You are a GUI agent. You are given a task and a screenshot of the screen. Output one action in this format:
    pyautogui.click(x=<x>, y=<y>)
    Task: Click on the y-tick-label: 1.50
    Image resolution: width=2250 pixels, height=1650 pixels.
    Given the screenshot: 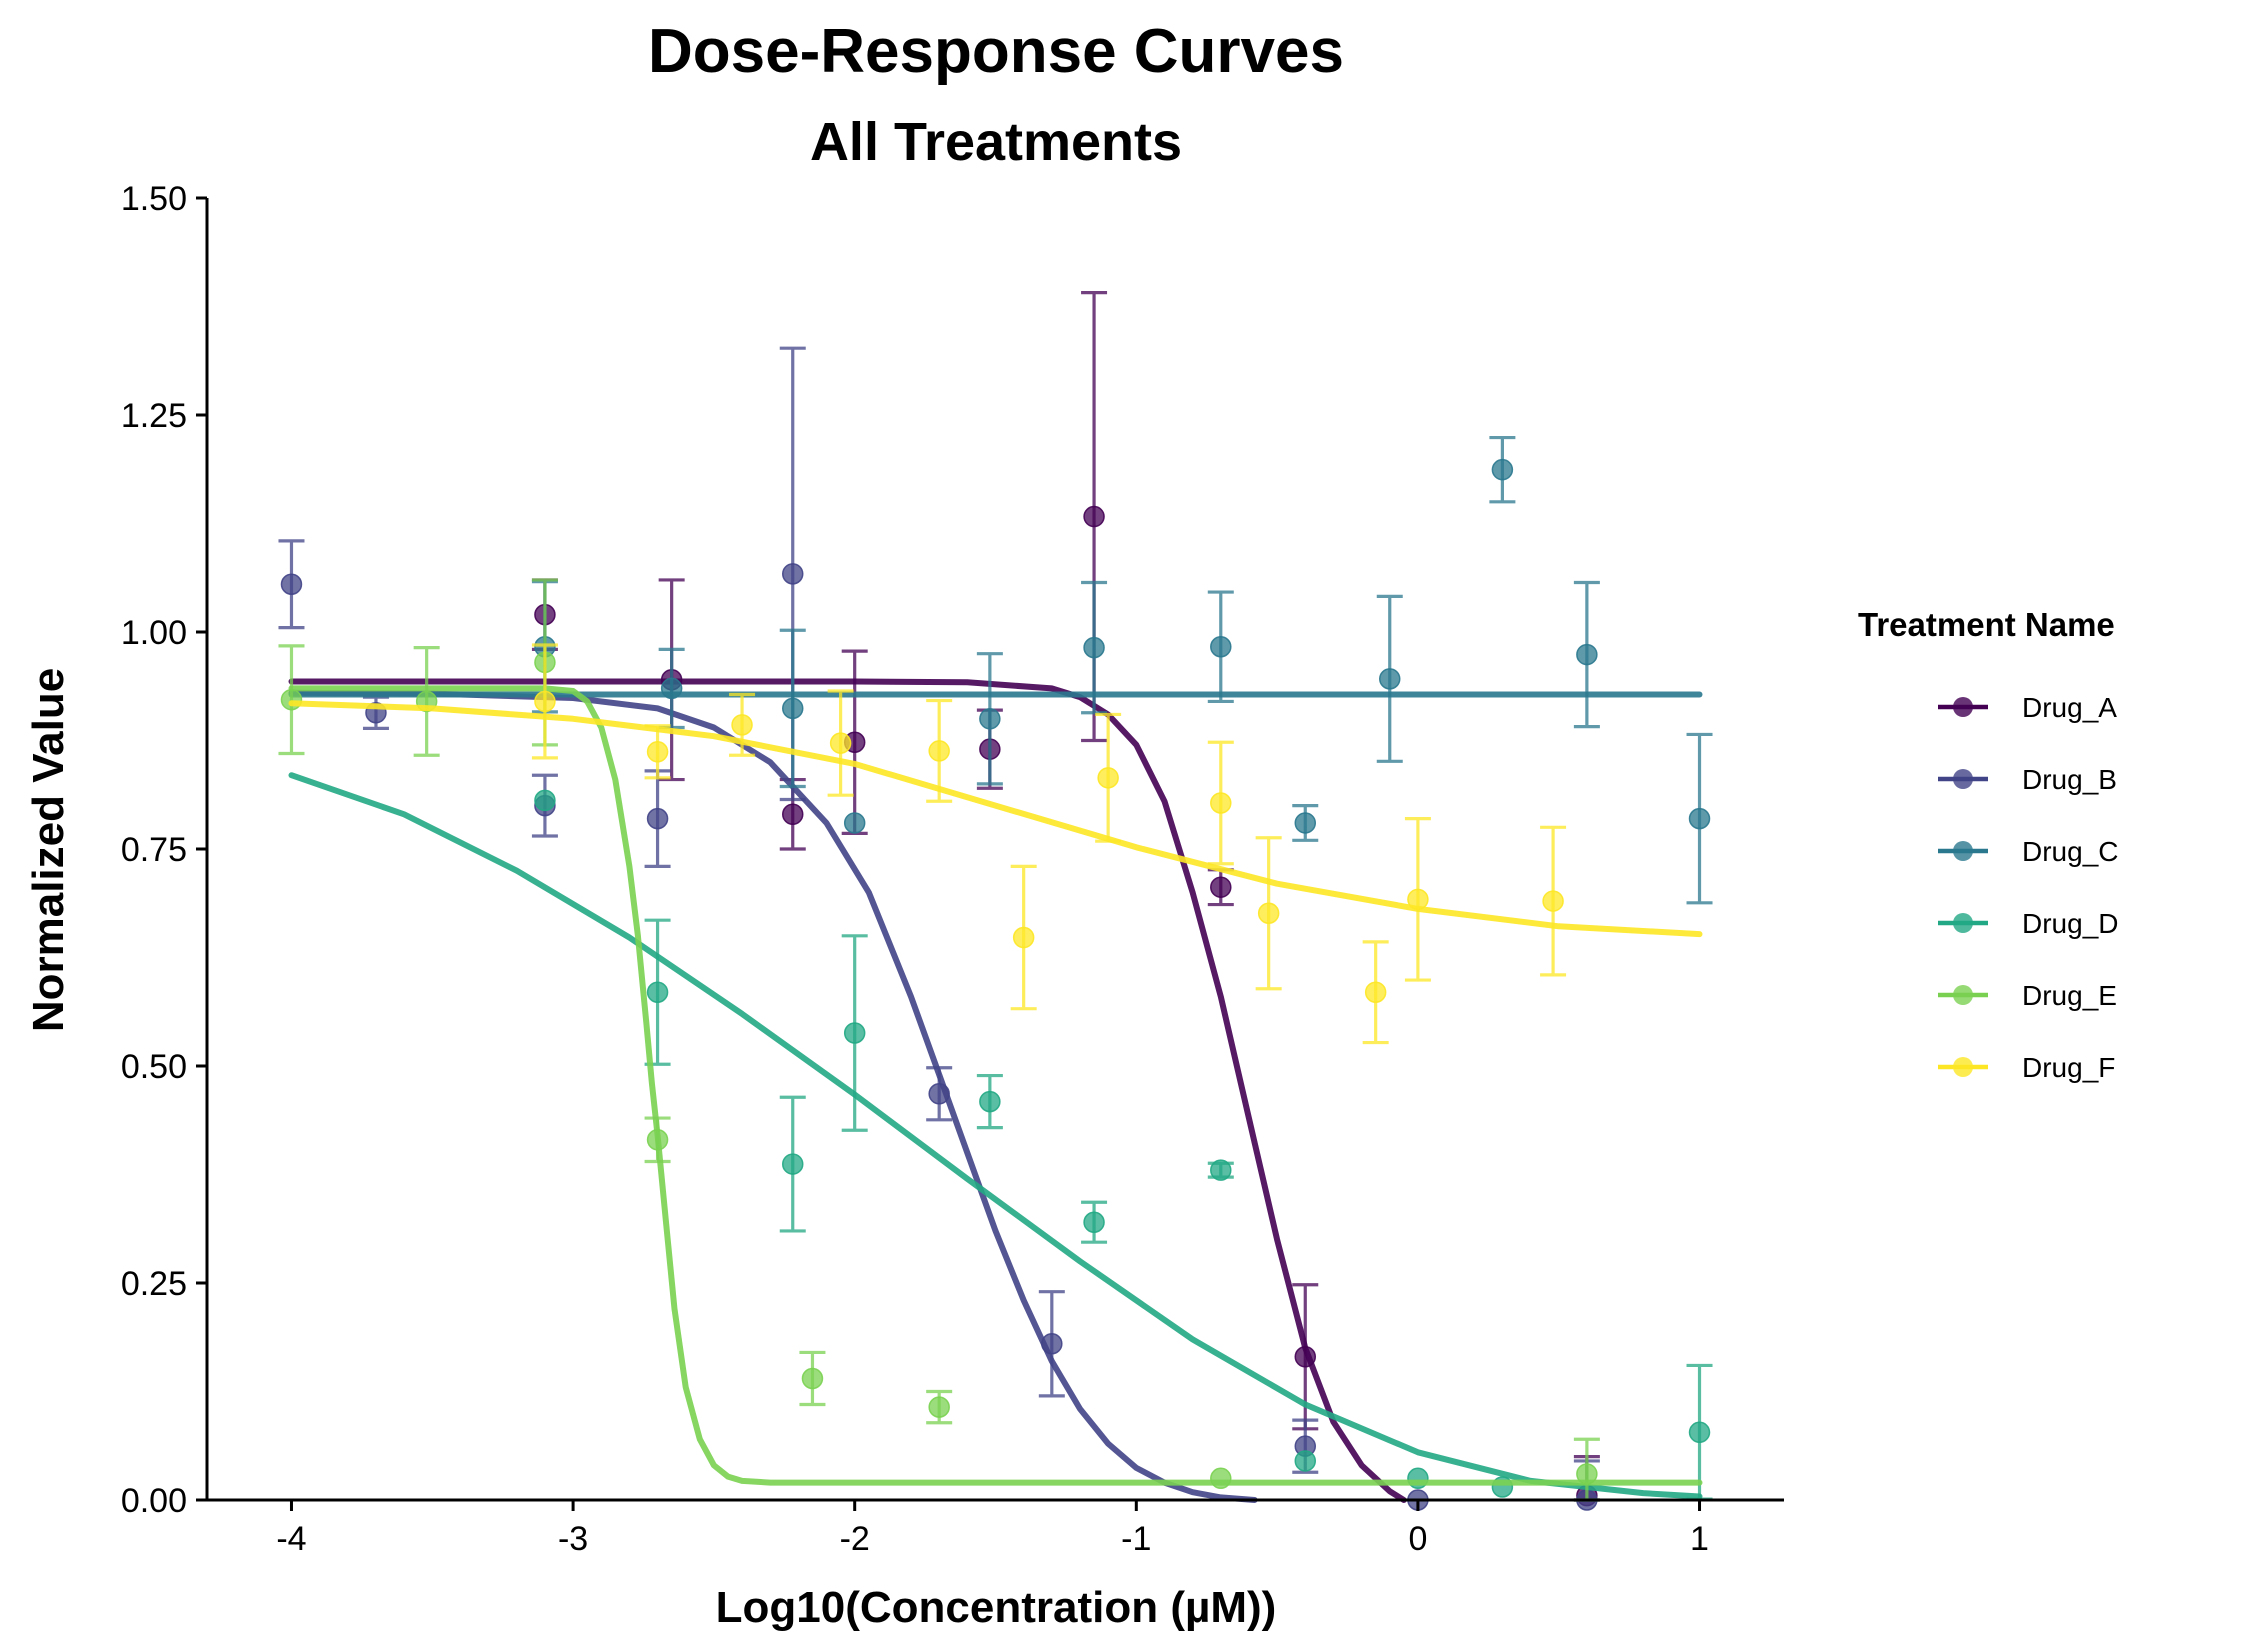 What is the action you would take?
    pyautogui.click(x=154, y=199)
    